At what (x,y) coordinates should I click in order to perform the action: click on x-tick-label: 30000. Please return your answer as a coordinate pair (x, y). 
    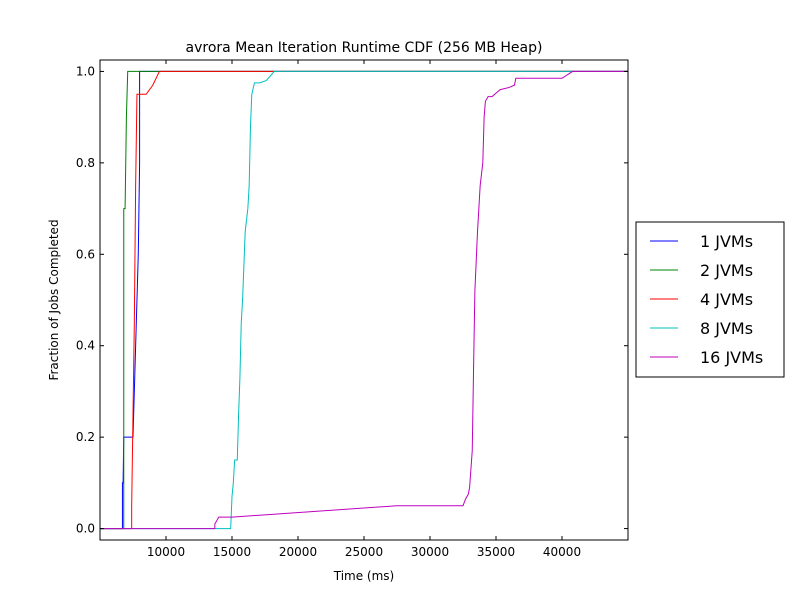
    Looking at the image, I should click on (430, 552).